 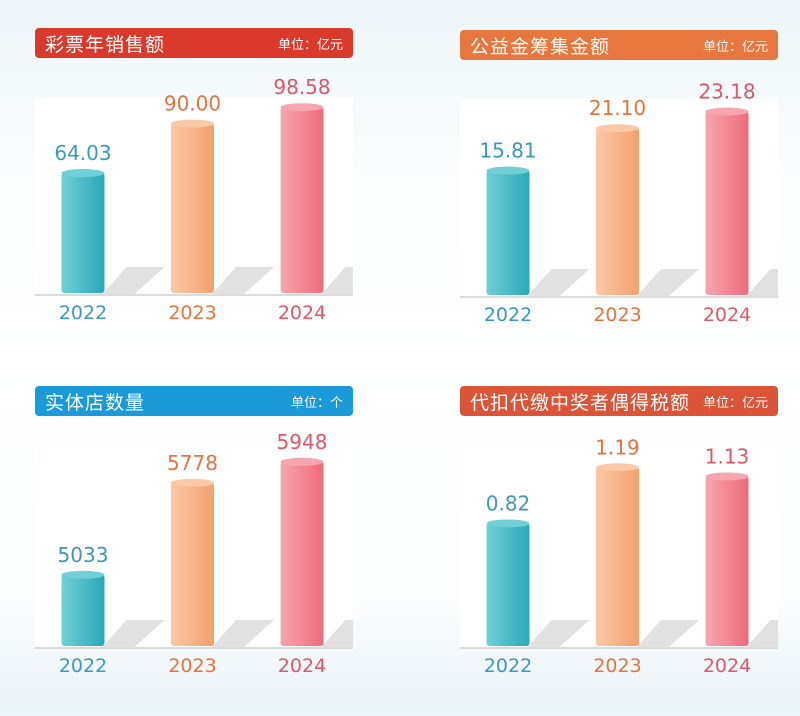 I want to click on chart-title: 代扣代缴中奖者偶得税额, so click(x=580, y=402).